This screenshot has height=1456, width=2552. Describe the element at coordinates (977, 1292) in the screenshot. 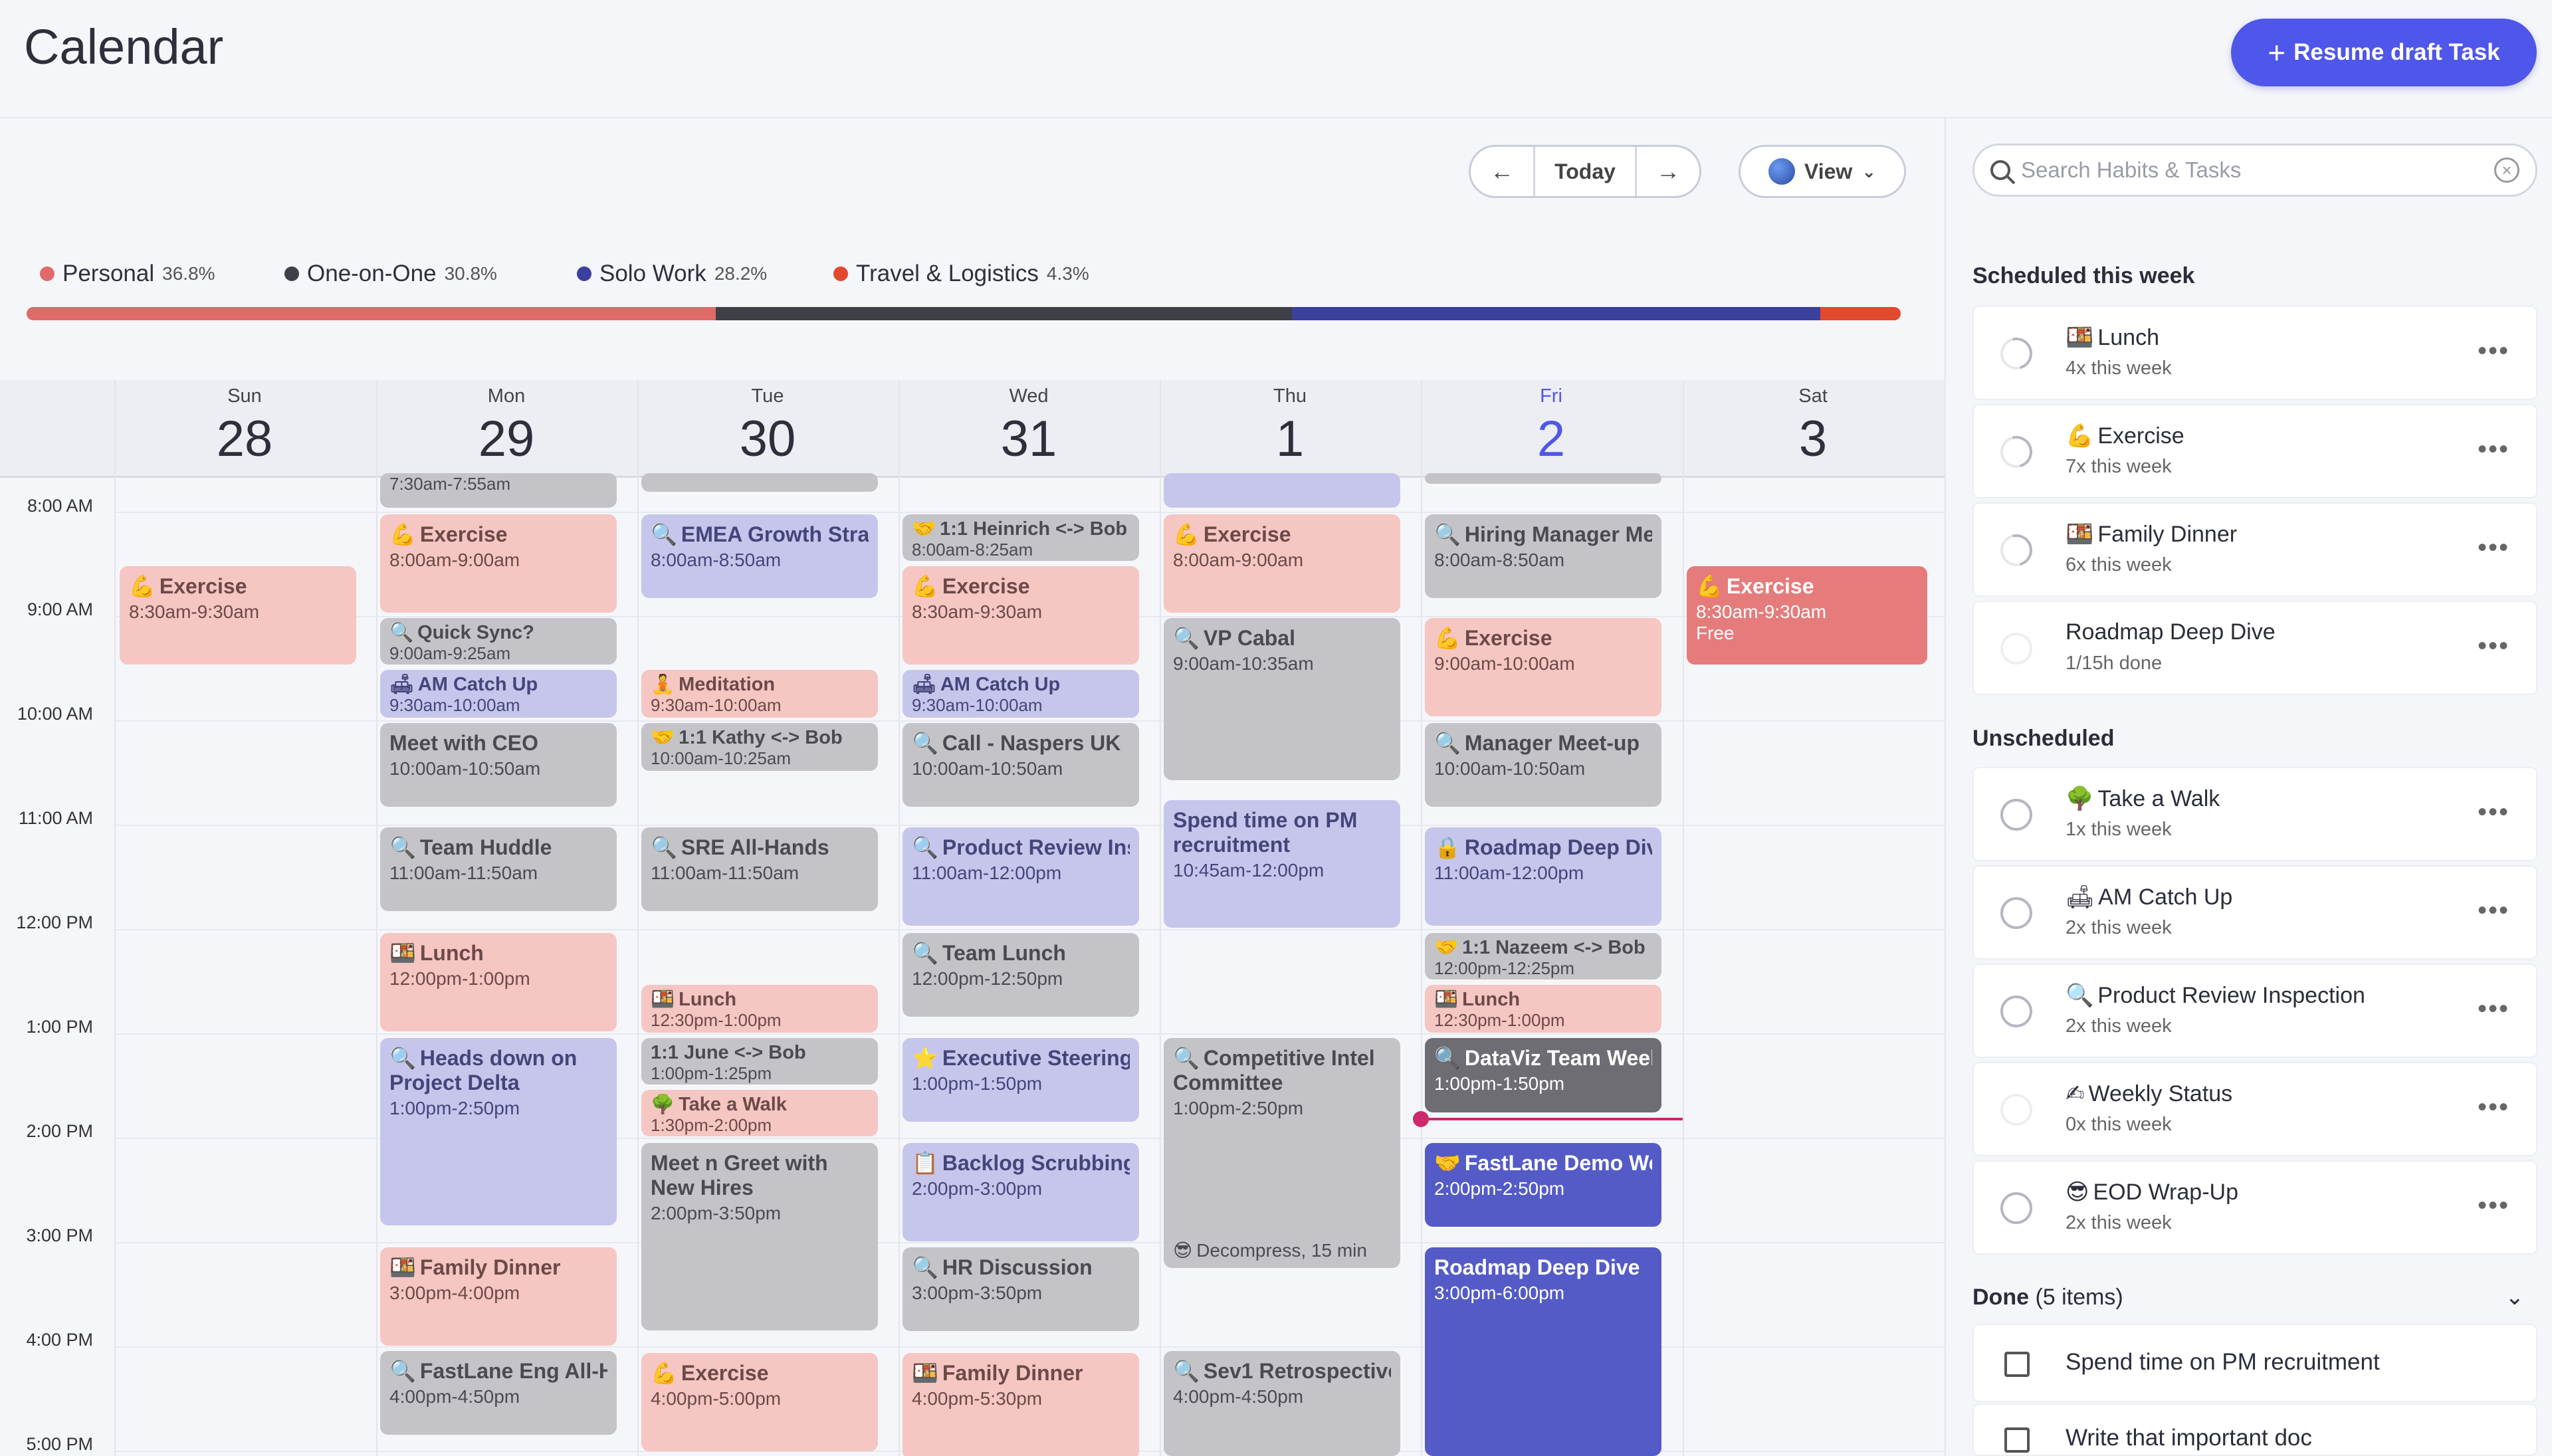

I see `event-time: 3:00pm-3:50pm` at that location.